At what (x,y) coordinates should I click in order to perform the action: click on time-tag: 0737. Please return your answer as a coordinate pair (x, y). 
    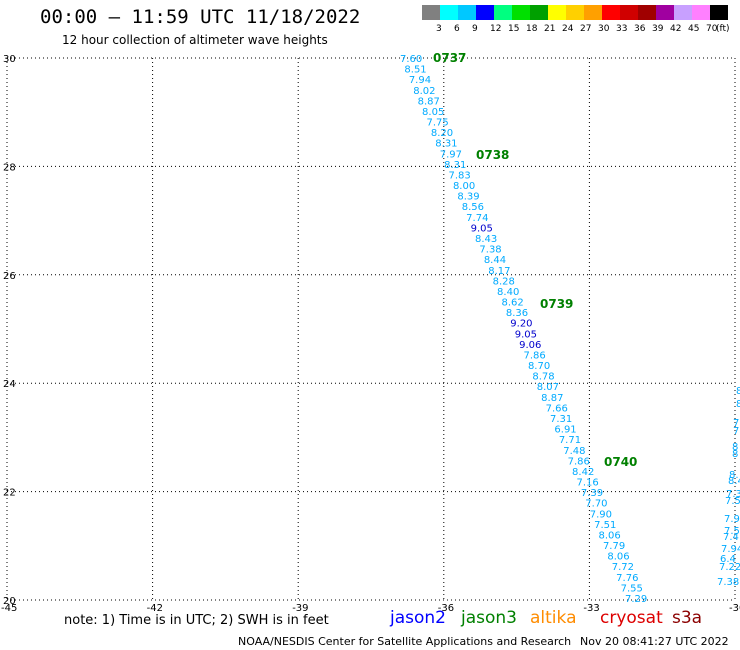
    Looking at the image, I should click on (449, 58).